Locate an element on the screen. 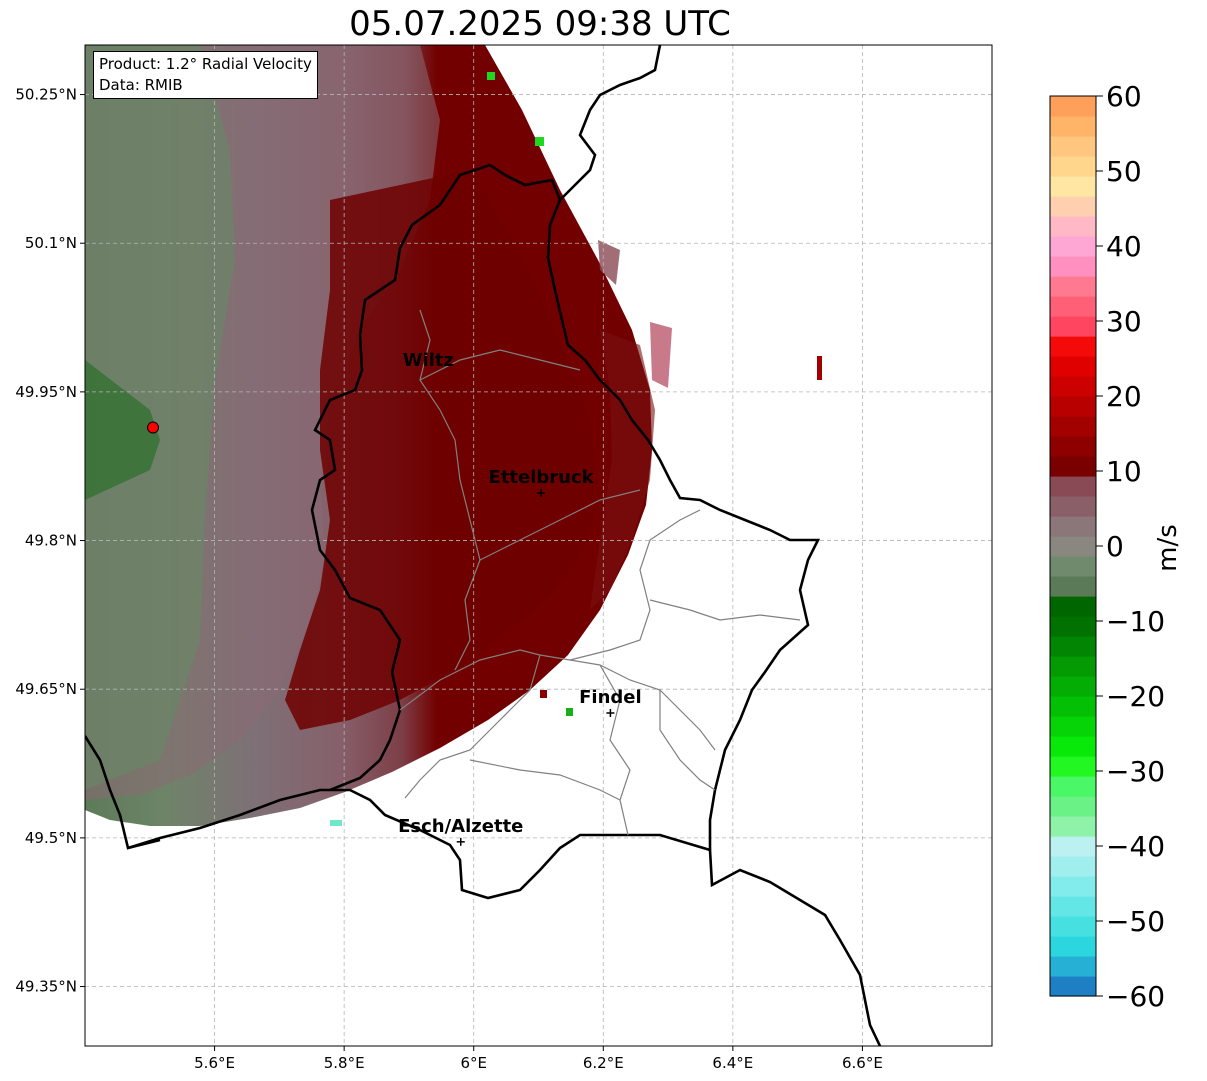  y-tick-label: 49.65°N is located at coordinates (46, 689).